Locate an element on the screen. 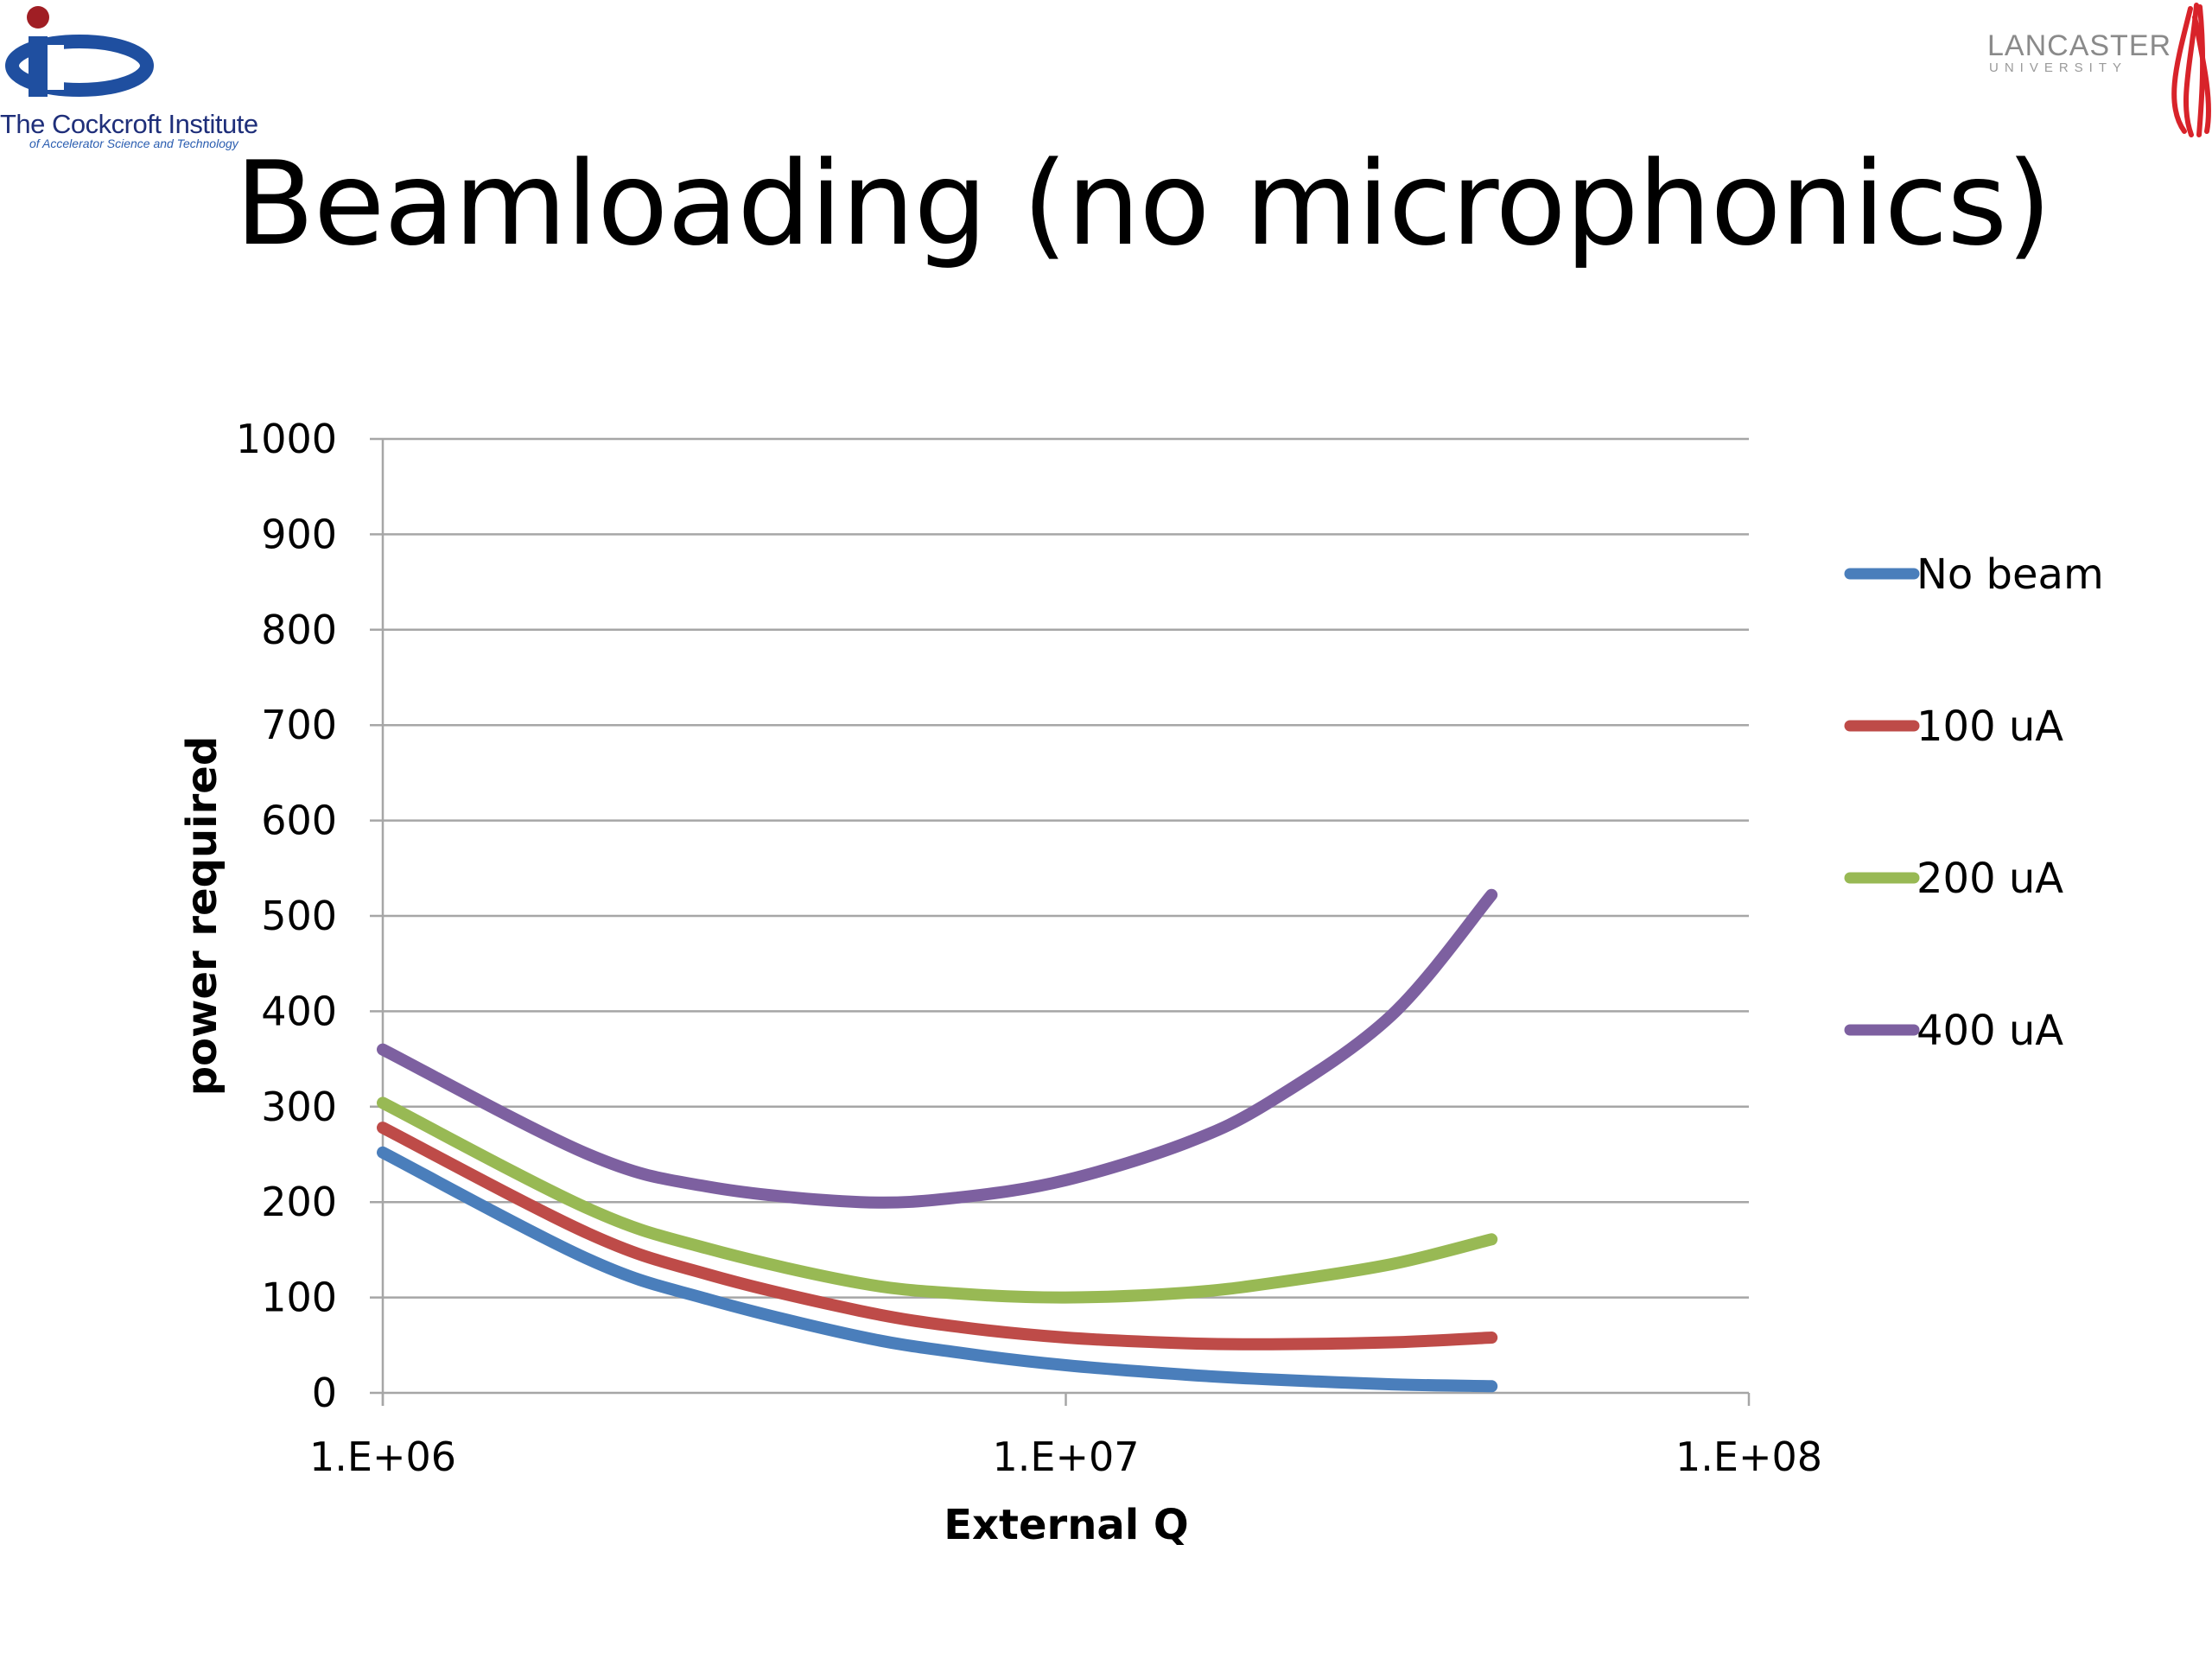 This screenshot has height=1659, width=2212. y-tick-label: 800 is located at coordinates (299, 630).